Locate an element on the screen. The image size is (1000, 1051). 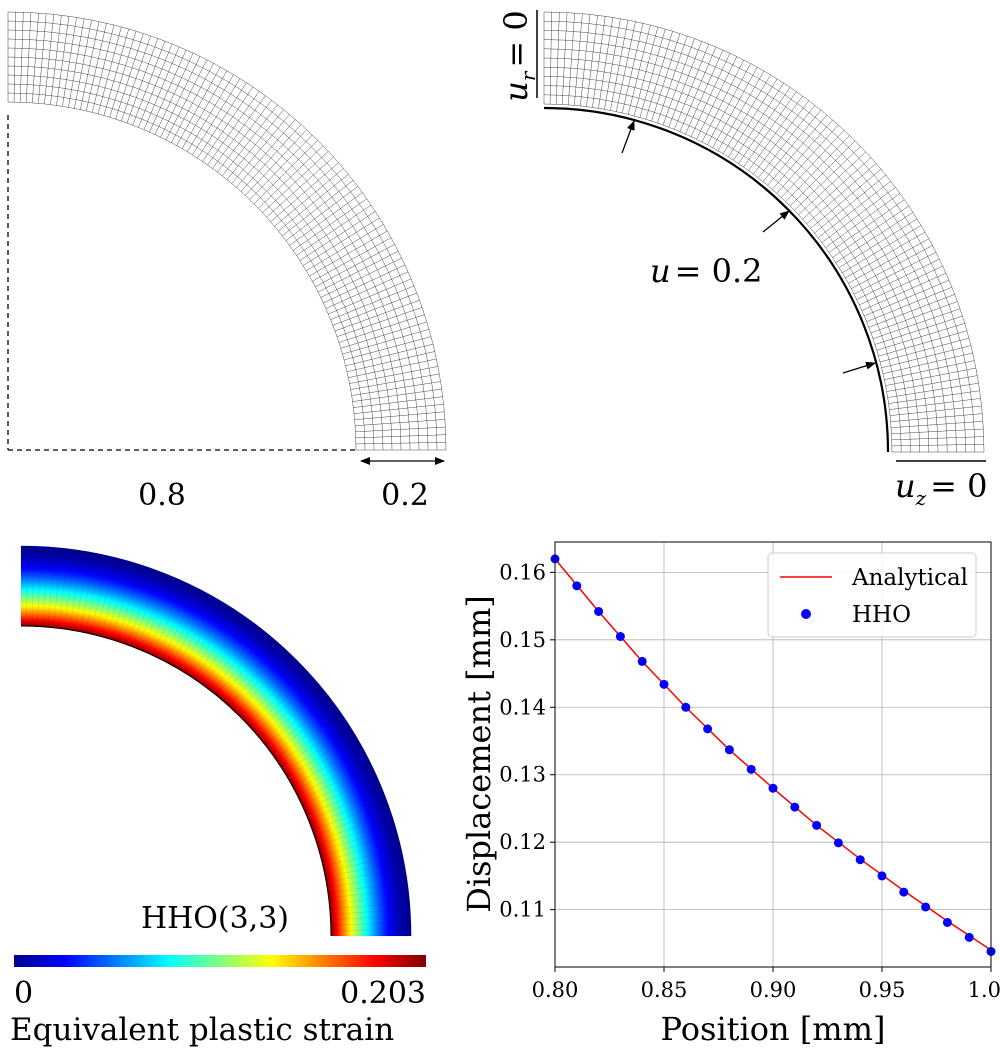
load-label: u = 0.2 is located at coordinates (706, 271).